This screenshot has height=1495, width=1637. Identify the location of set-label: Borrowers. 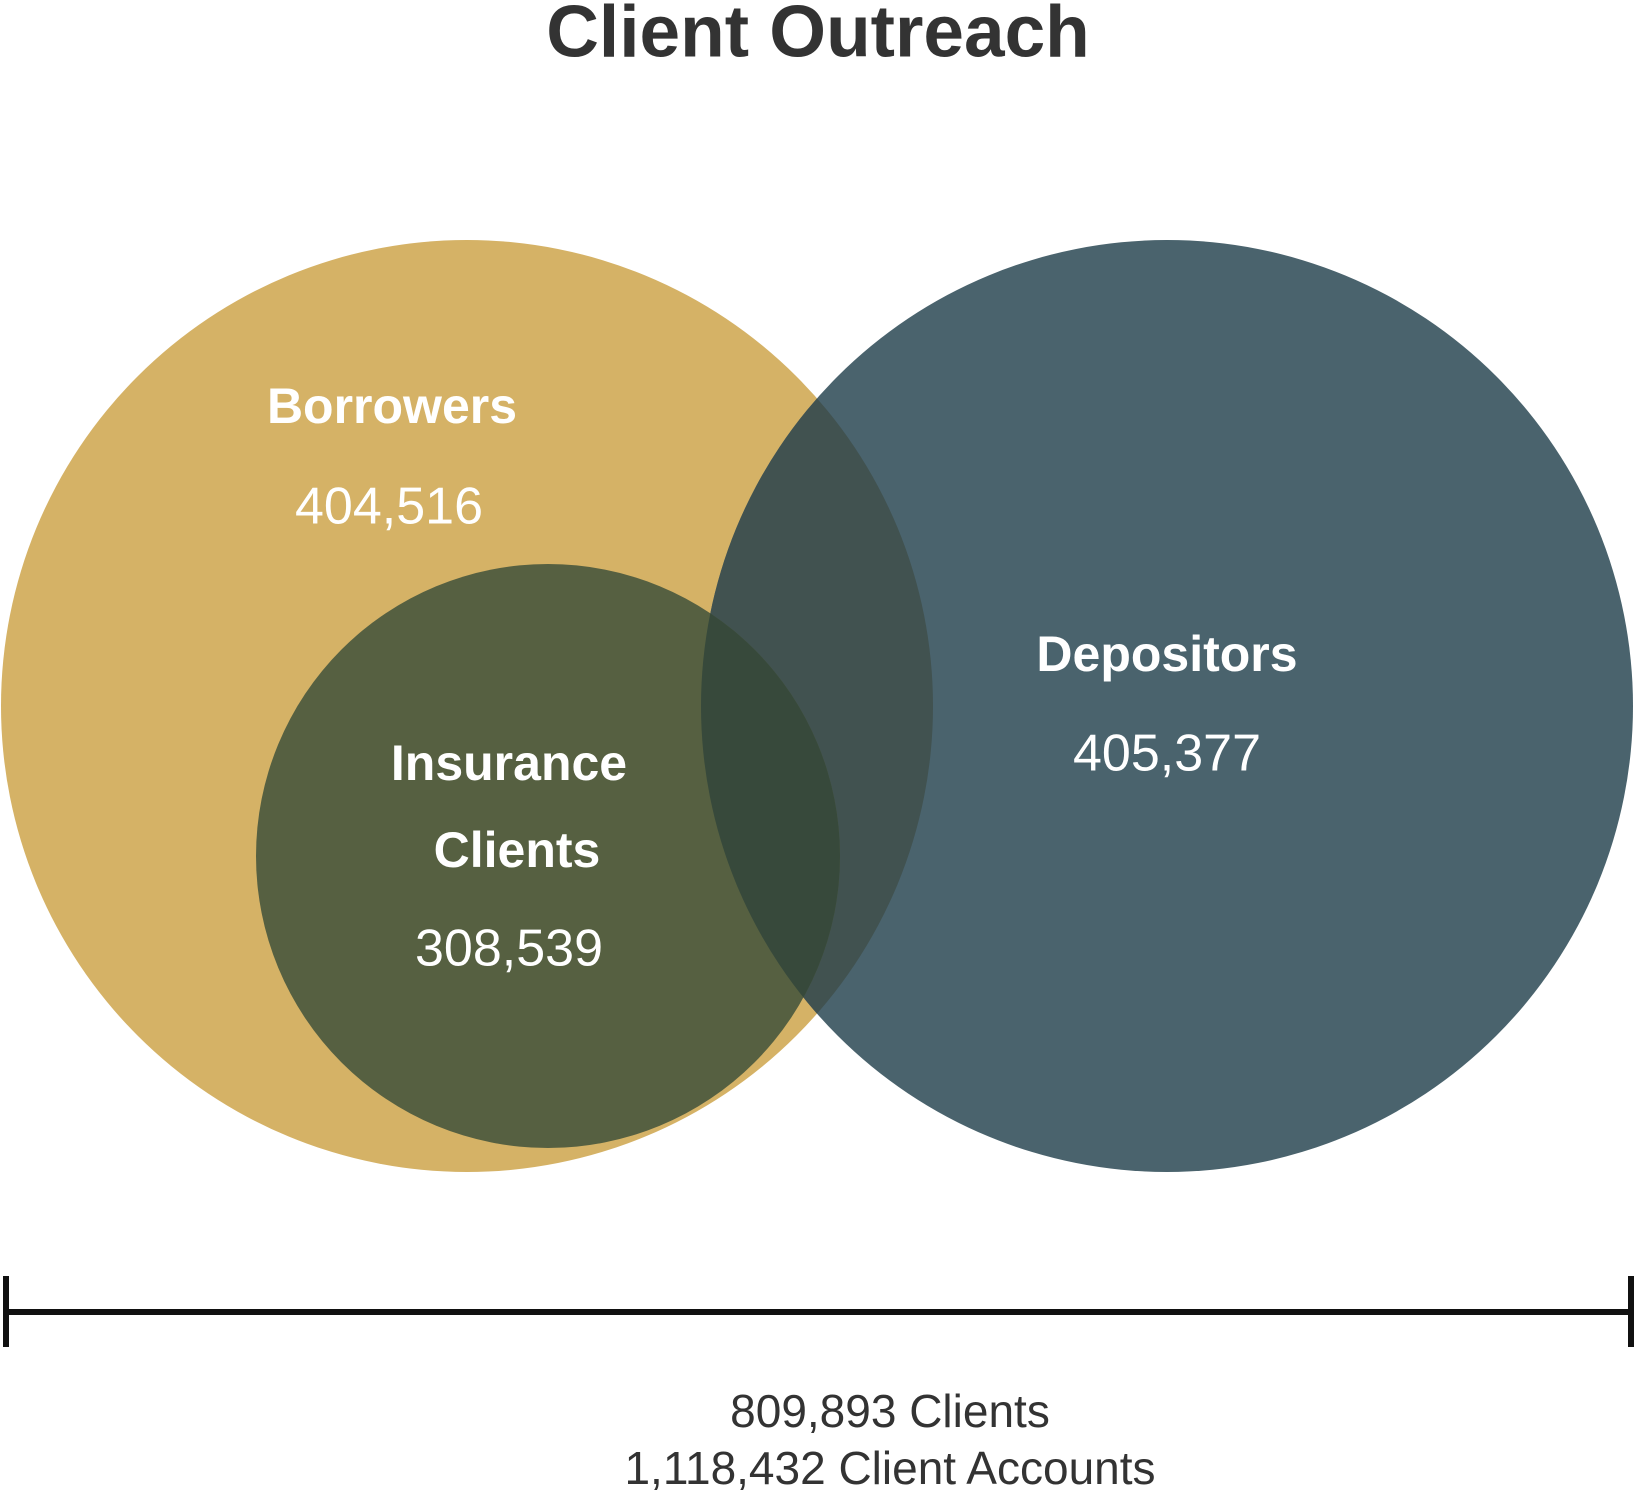
(392, 406).